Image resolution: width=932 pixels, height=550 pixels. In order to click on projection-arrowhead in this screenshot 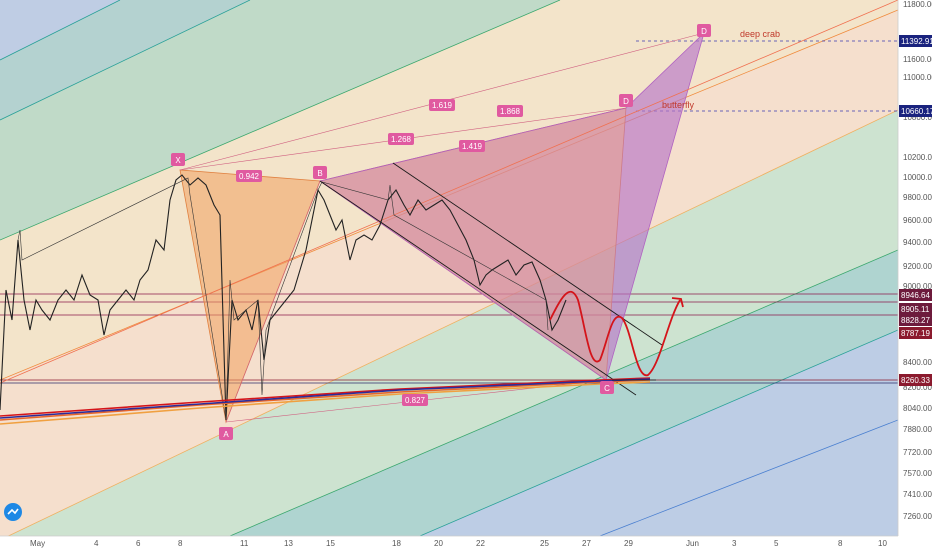, I will do `click(677, 302)`.